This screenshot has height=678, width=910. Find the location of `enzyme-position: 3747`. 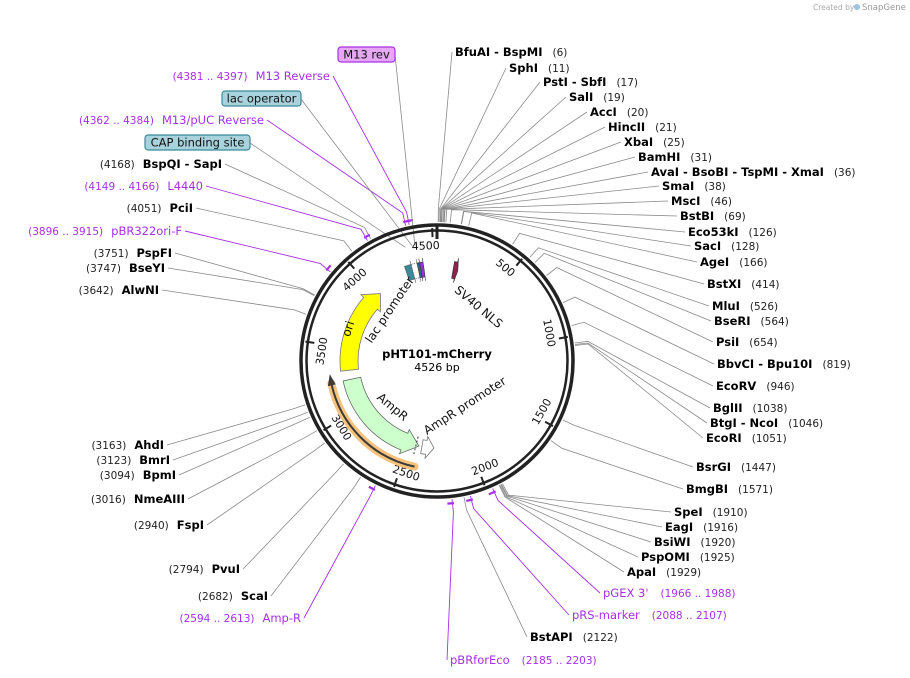

enzyme-position: 3747 is located at coordinates (103, 269).